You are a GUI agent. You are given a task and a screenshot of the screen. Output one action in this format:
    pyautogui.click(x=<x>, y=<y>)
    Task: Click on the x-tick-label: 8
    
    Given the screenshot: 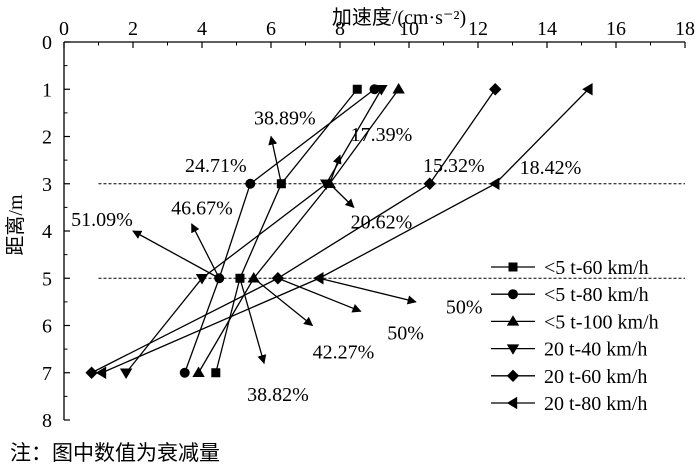 What is the action you would take?
    pyautogui.click(x=340, y=29)
    